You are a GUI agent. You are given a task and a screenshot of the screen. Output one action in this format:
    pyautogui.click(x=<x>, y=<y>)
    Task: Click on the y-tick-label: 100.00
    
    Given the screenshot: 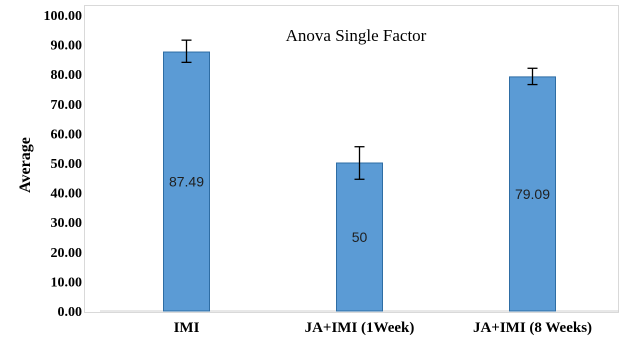 What is the action you would take?
    pyautogui.click(x=63, y=16)
    